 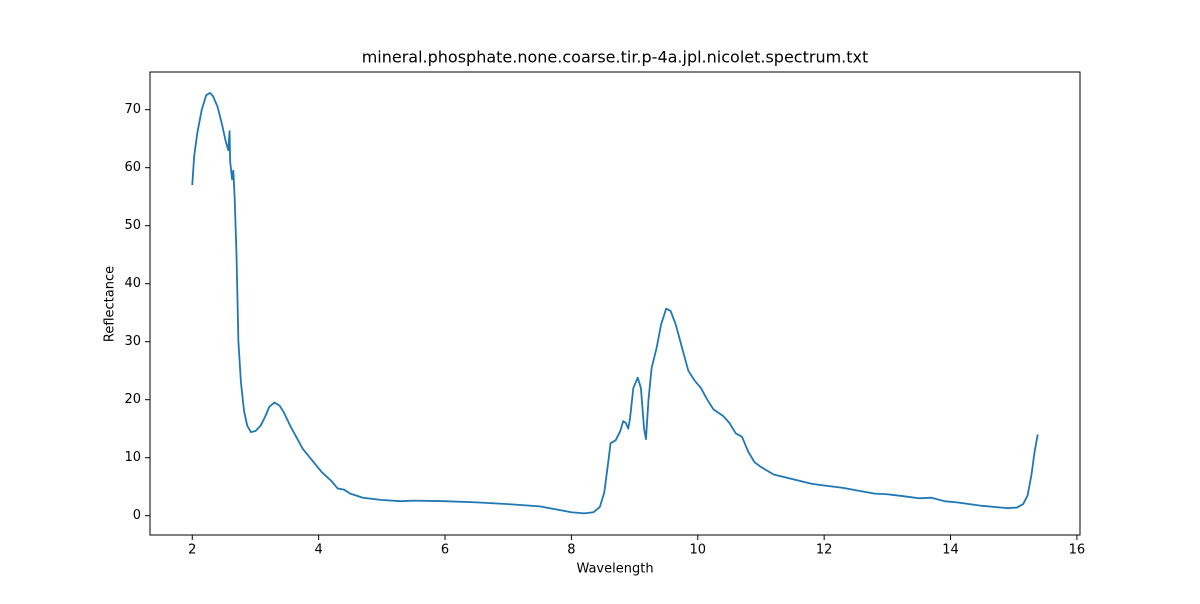 What do you see at coordinates (132, 109) in the screenshot?
I see `y-tick-label: 70` at bounding box center [132, 109].